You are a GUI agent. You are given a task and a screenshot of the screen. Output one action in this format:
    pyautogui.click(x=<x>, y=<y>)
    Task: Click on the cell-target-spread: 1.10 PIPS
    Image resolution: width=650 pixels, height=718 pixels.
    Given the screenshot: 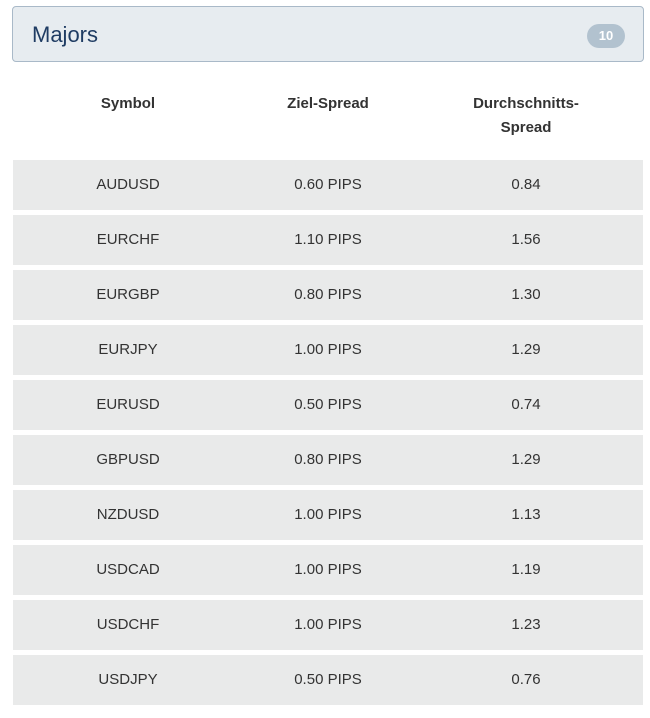 What is the action you would take?
    pyautogui.click(x=328, y=239)
    